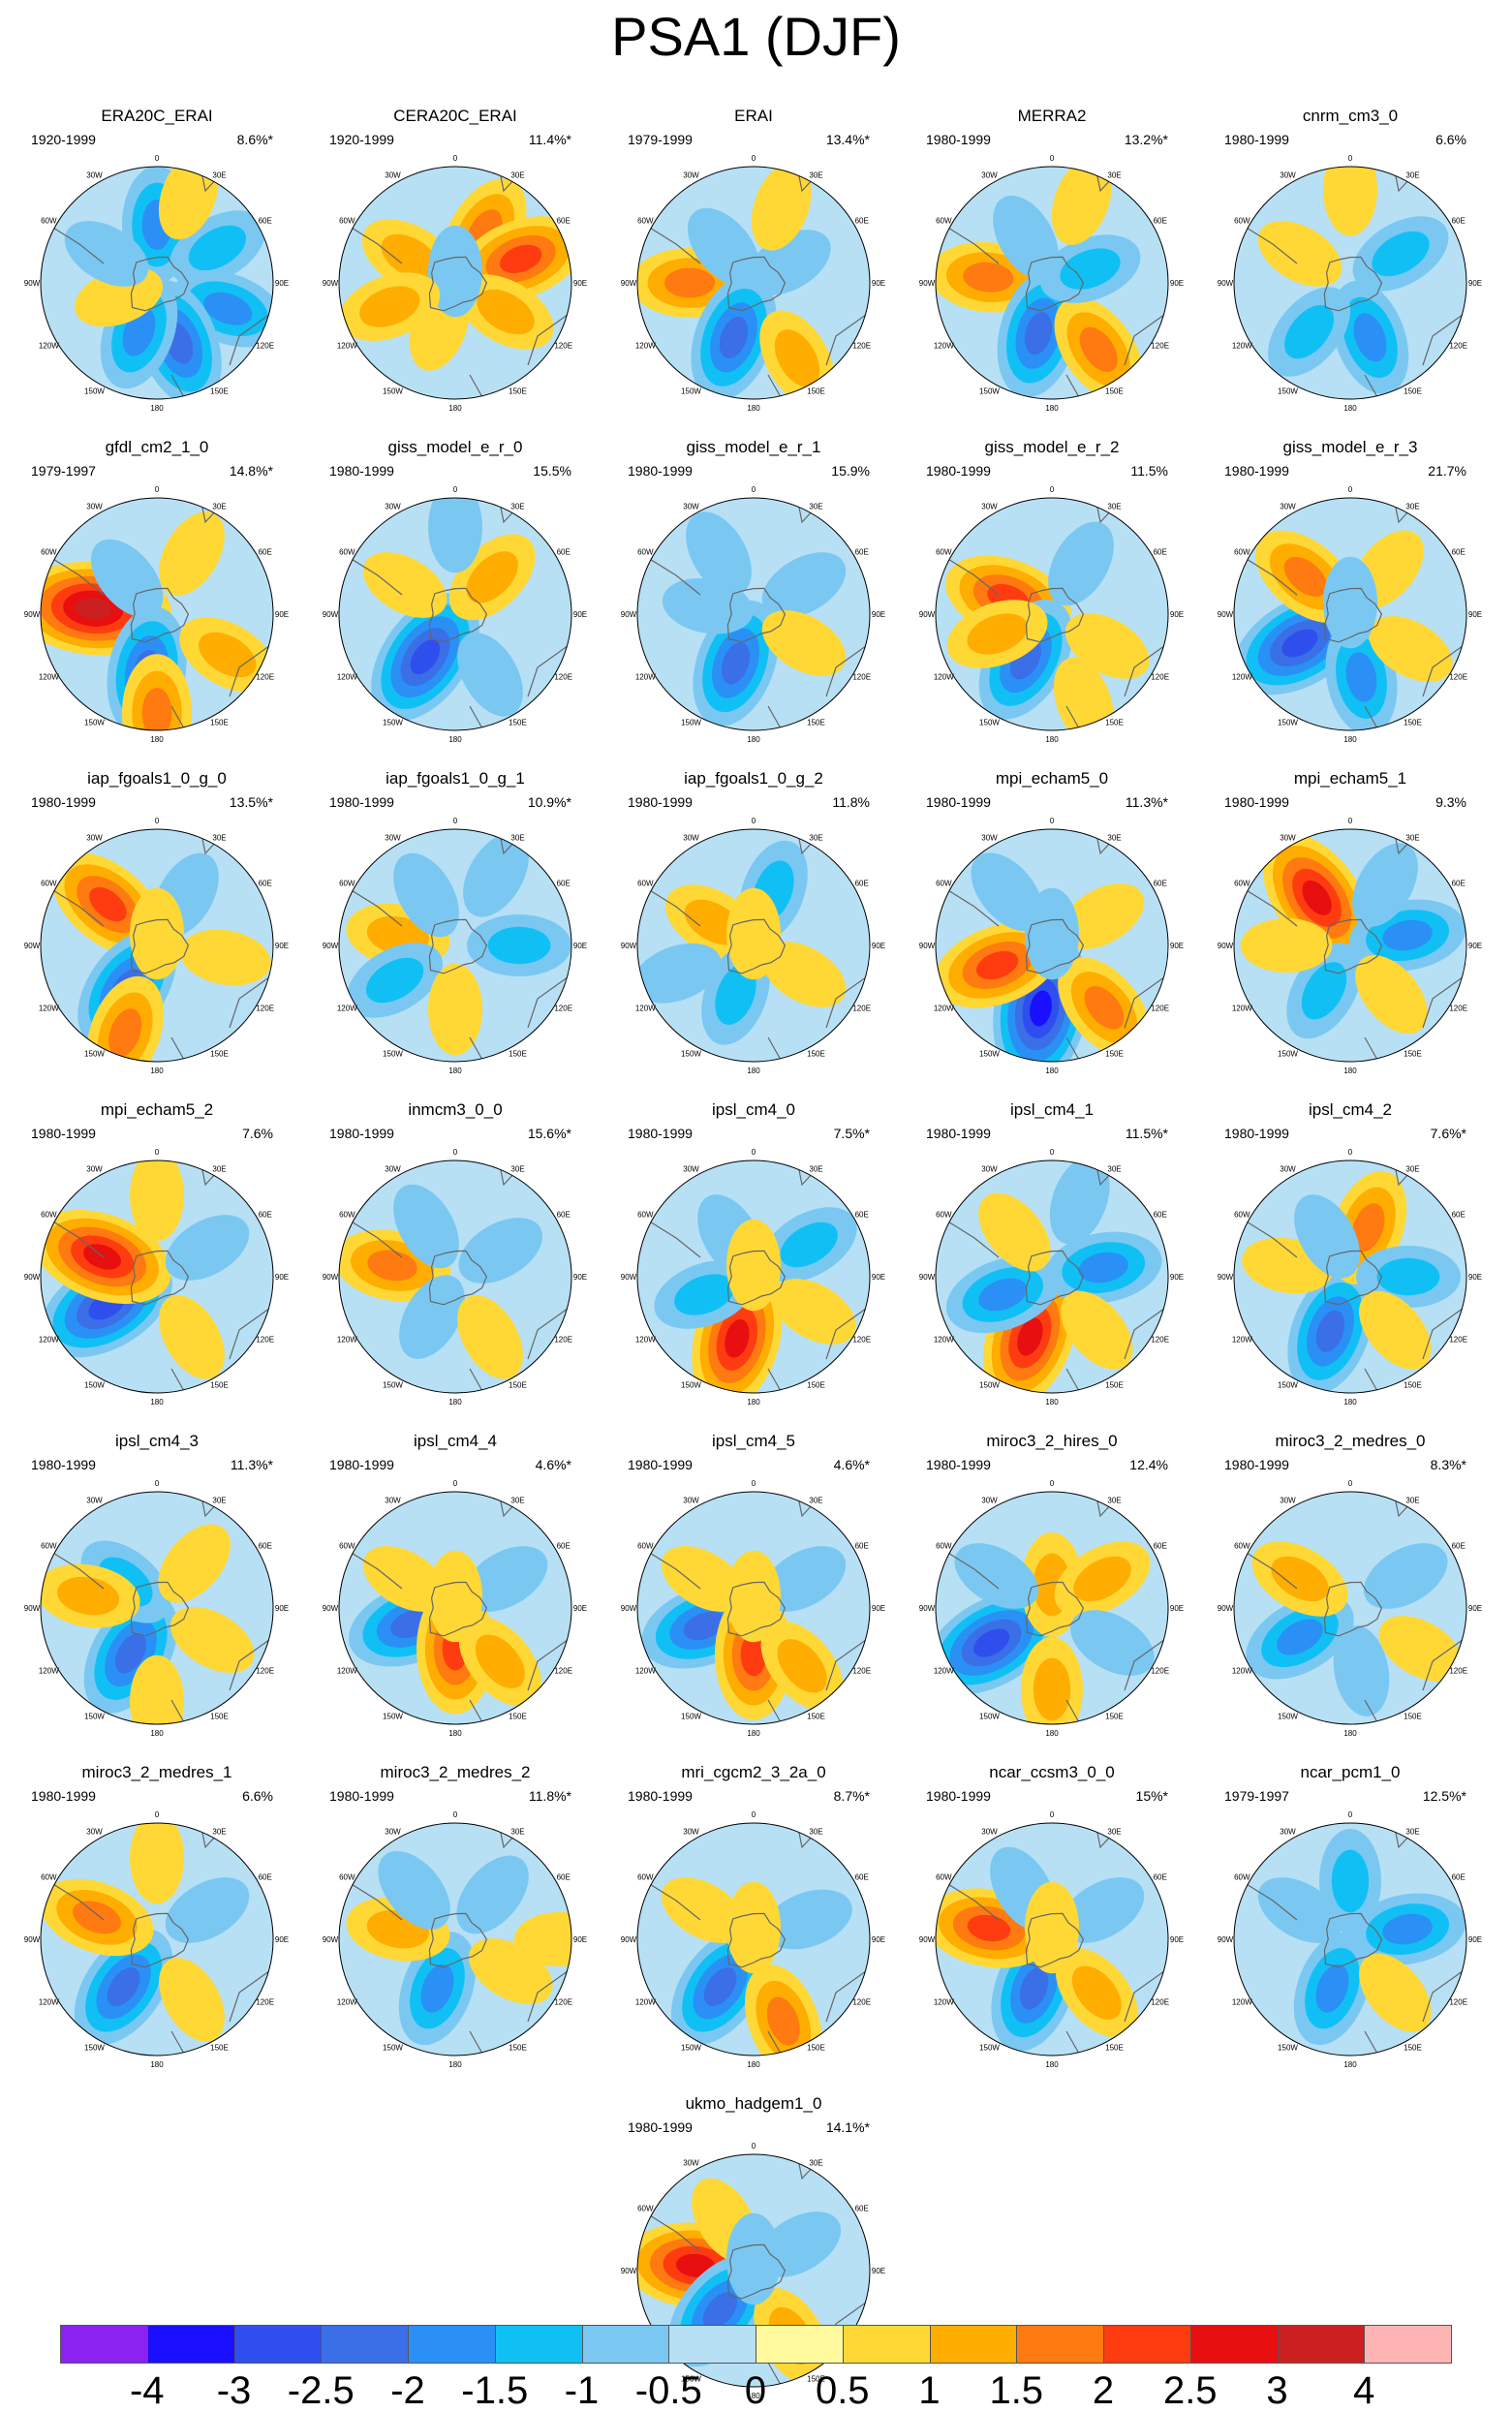 The height and width of the screenshot is (2412, 1512). What do you see at coordinates (147, 2390) in the screenshot?
I see `colorbar-label: -4` at bounding box center [147, 2390].